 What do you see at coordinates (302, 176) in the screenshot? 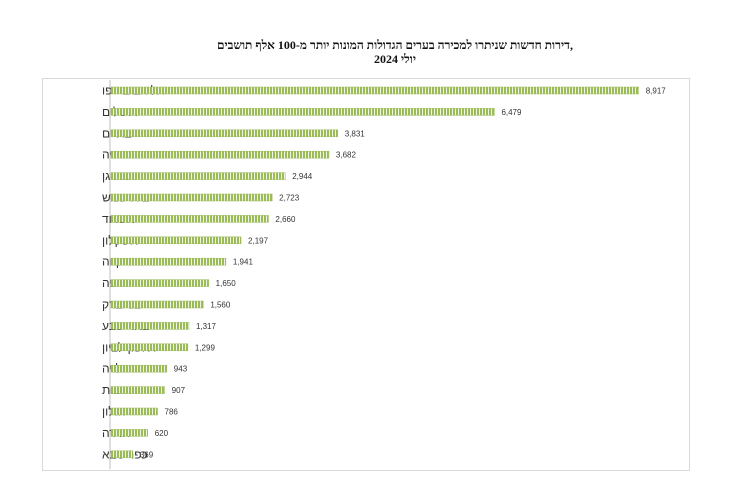
I see `data-label: 2,944` at bounding box center [302, 176].